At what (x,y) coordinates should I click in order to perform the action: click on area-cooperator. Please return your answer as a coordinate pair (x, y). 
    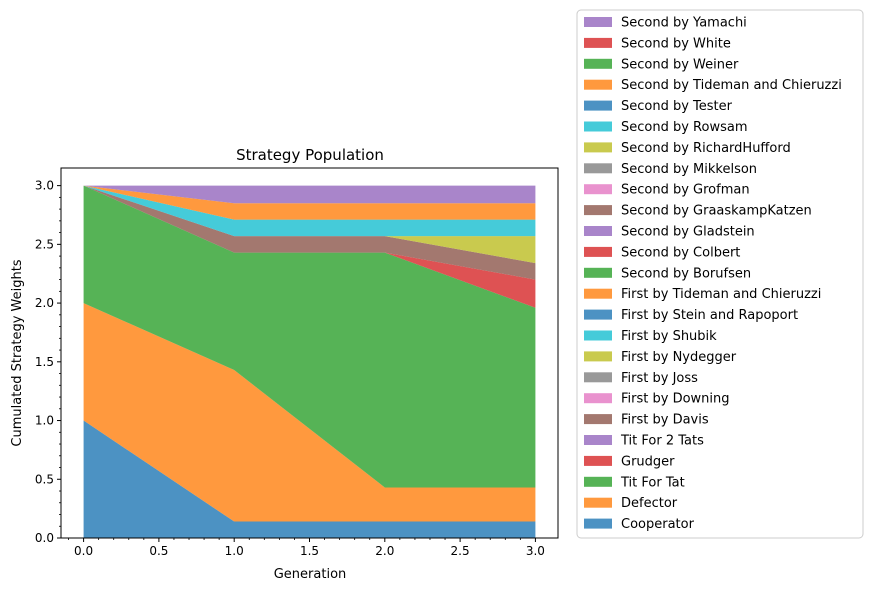
    Looking at the image, I should click on (309, 479).